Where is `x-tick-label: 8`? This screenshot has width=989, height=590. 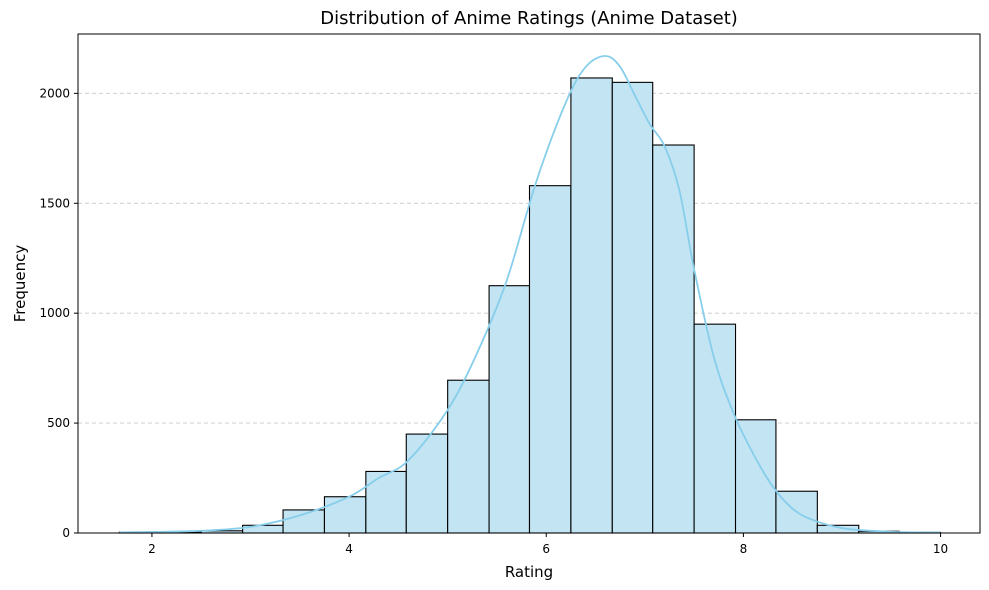
x-tick-label: 8 is located at coordinates (744, 549).